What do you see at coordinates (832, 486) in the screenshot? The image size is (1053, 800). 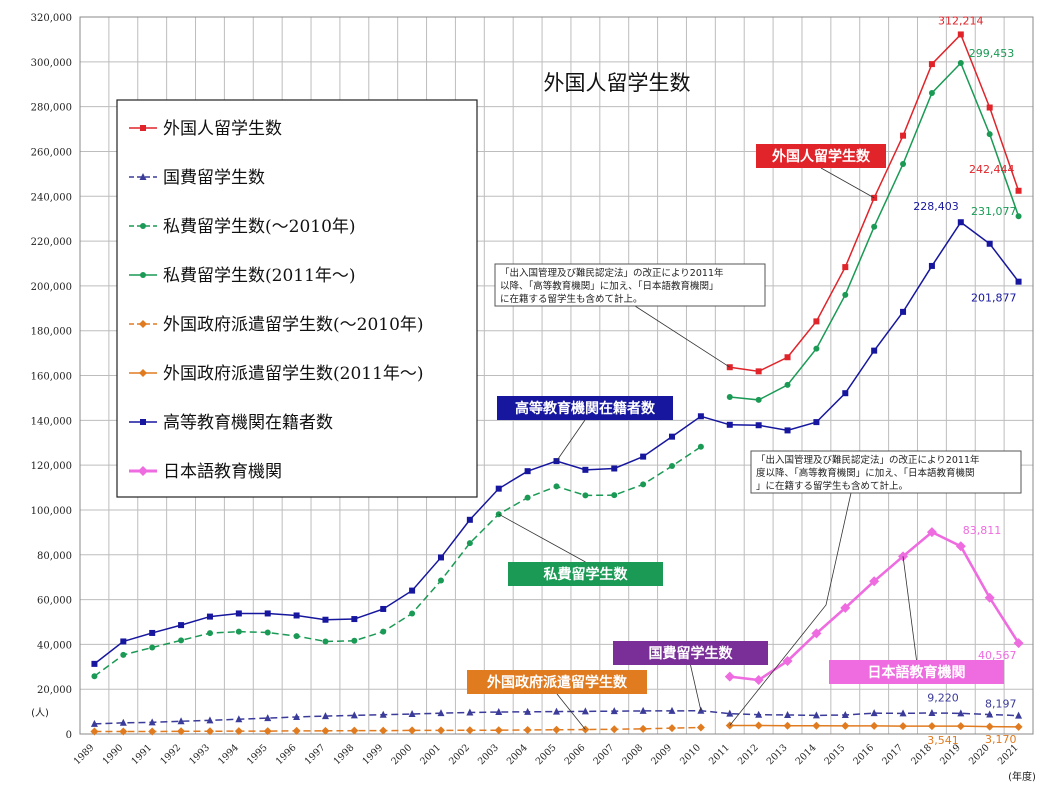 I see `note-line: 」に在籍する留学生も含めて計上。` at bounding box center [832, 486].